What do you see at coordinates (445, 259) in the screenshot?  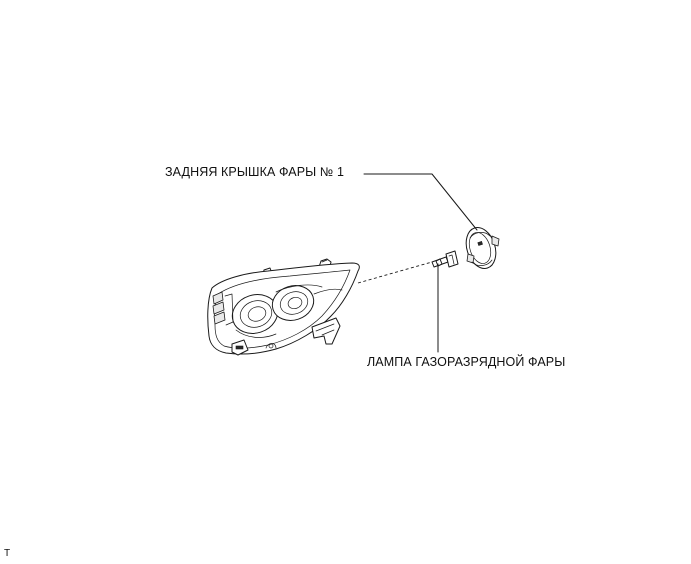 I see `discharge-lamp-part` at bounding box center [445, 259].